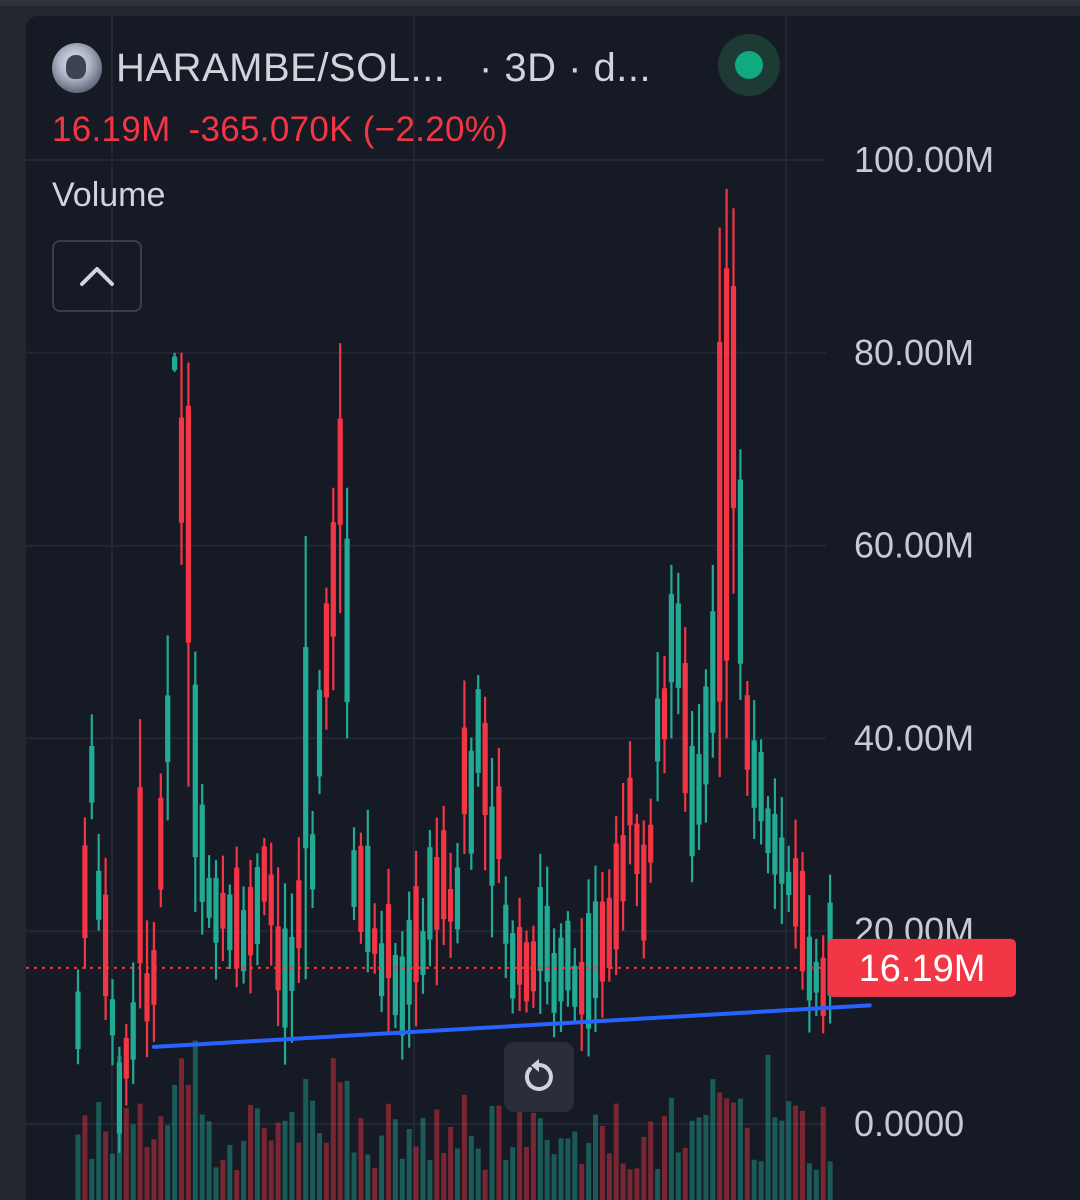  What do you see at coordinates (511, 1026) in the screenshot?
I see `trendline` at bounding box center [511, 1026].